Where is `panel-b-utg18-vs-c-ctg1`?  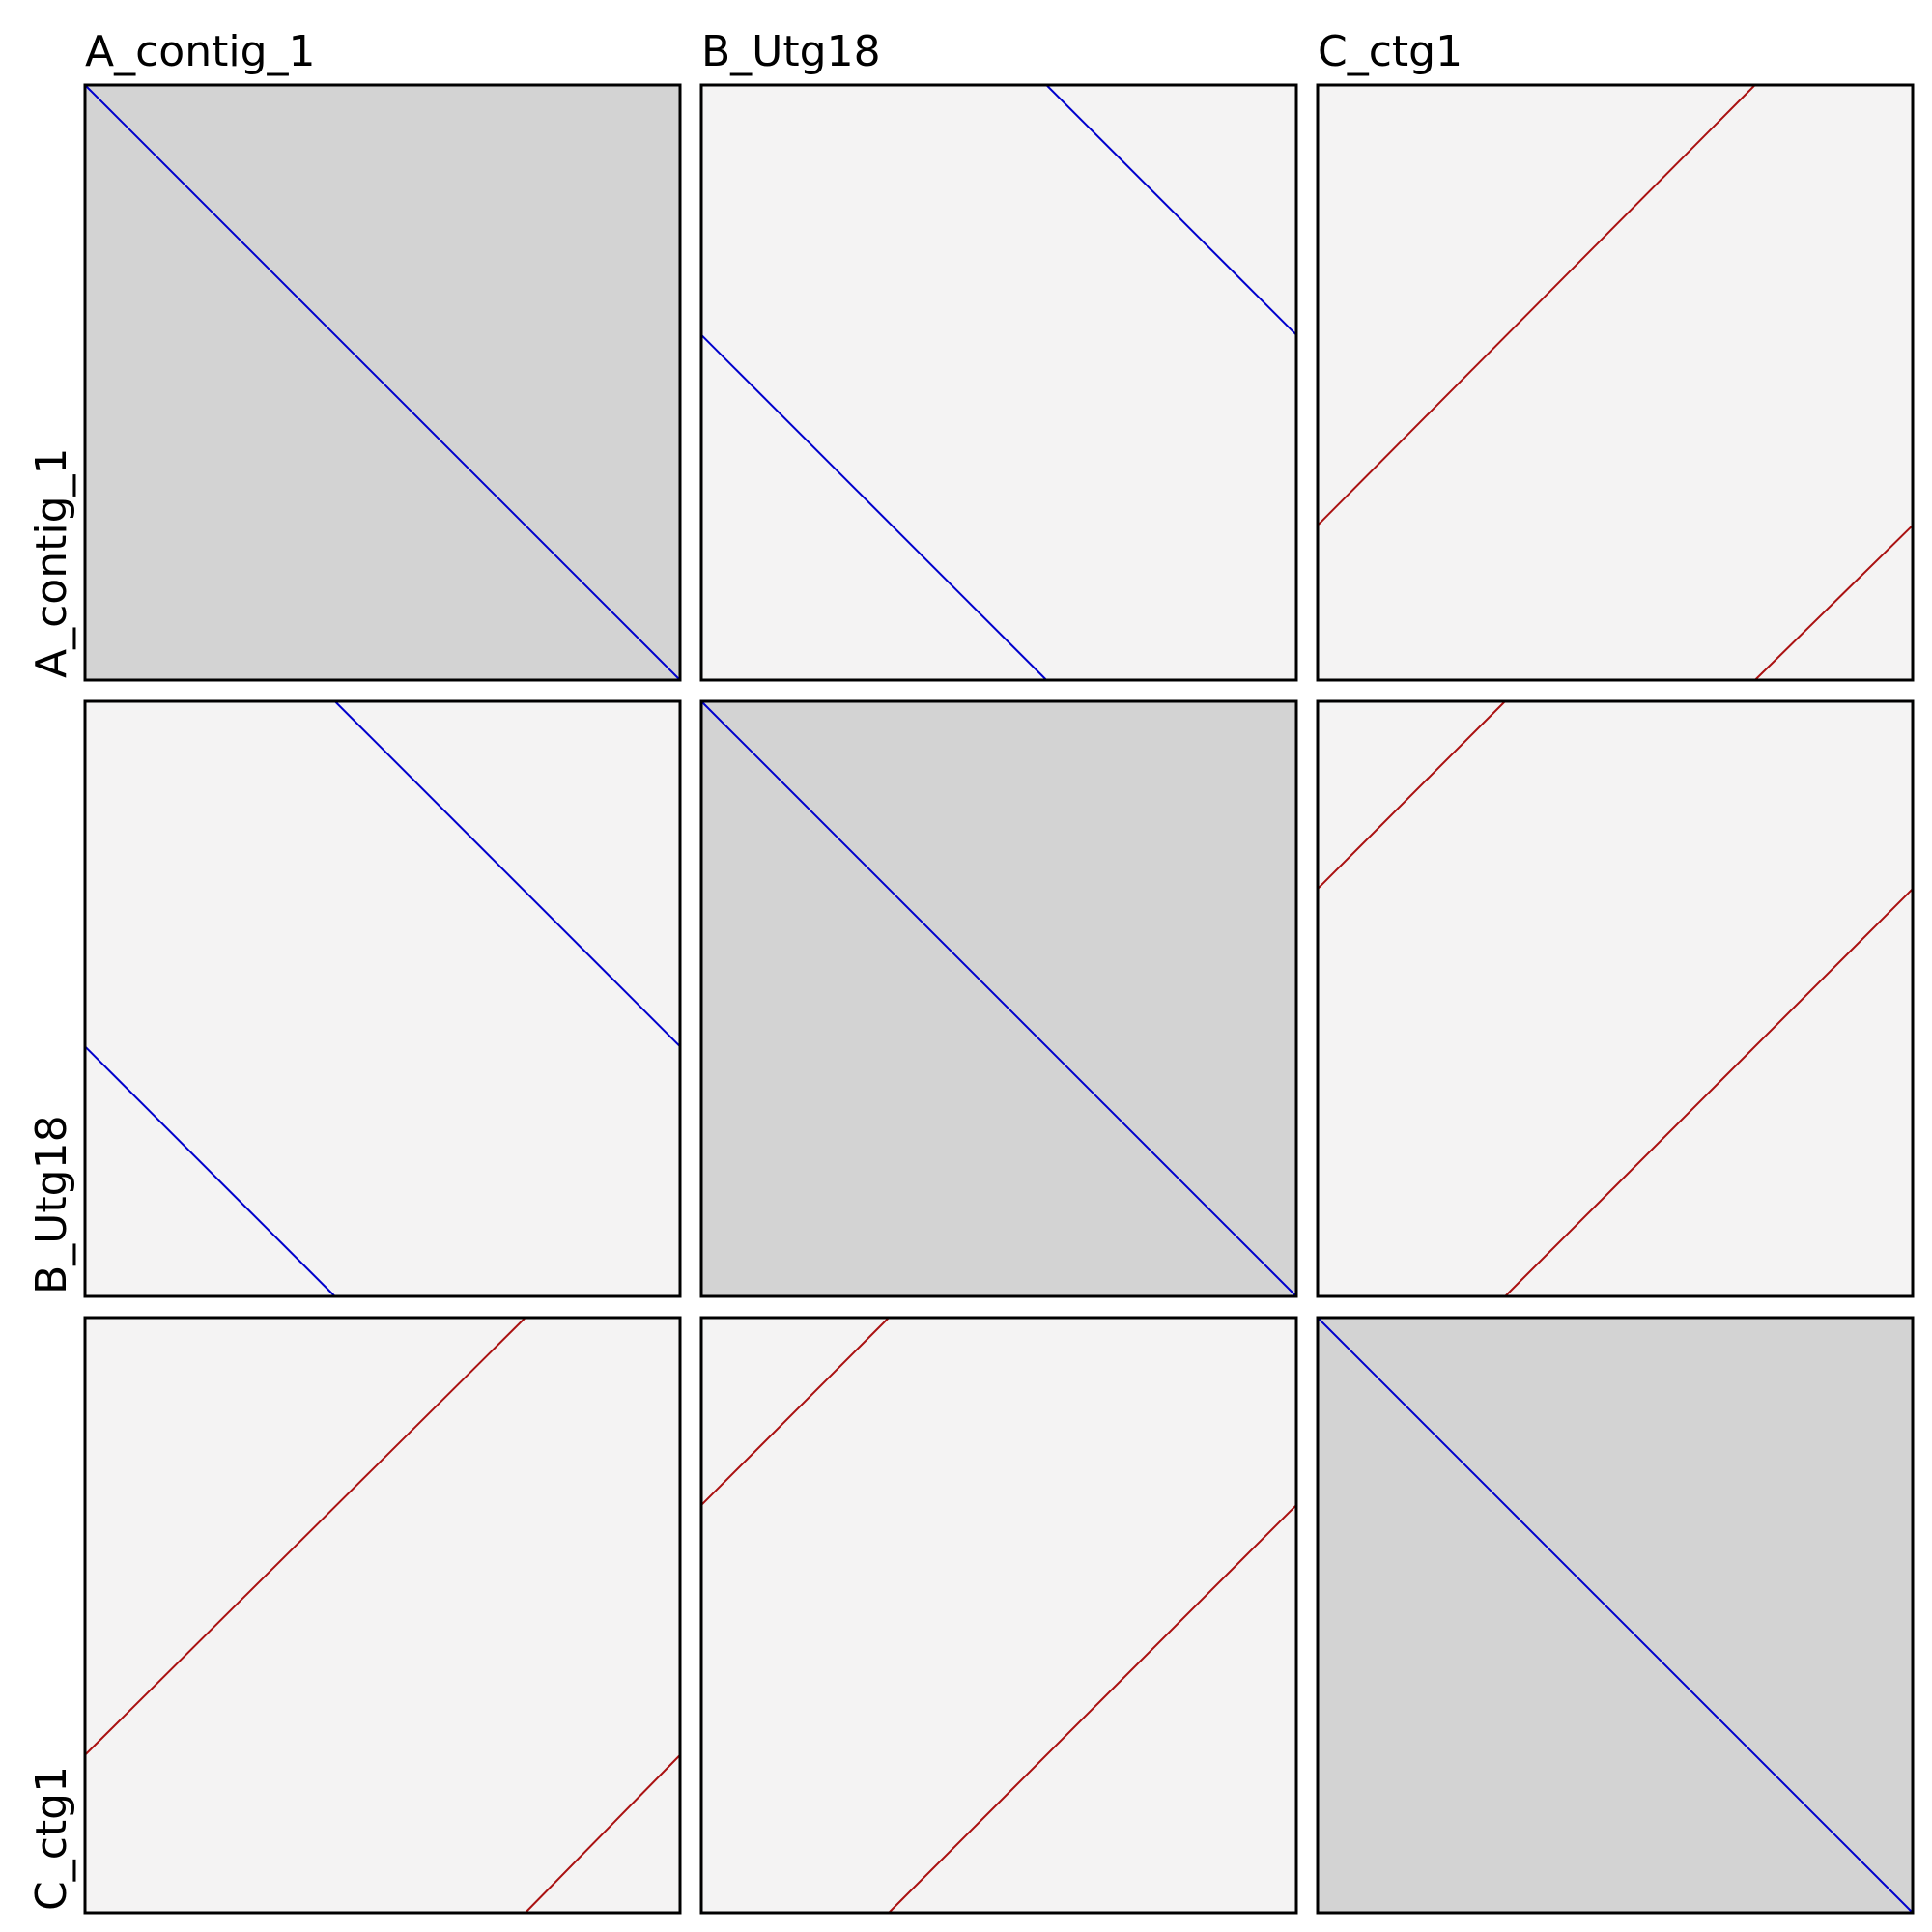
panel-b-utg18-vs-c-ctg1 is located at coordinates (1615, 998).